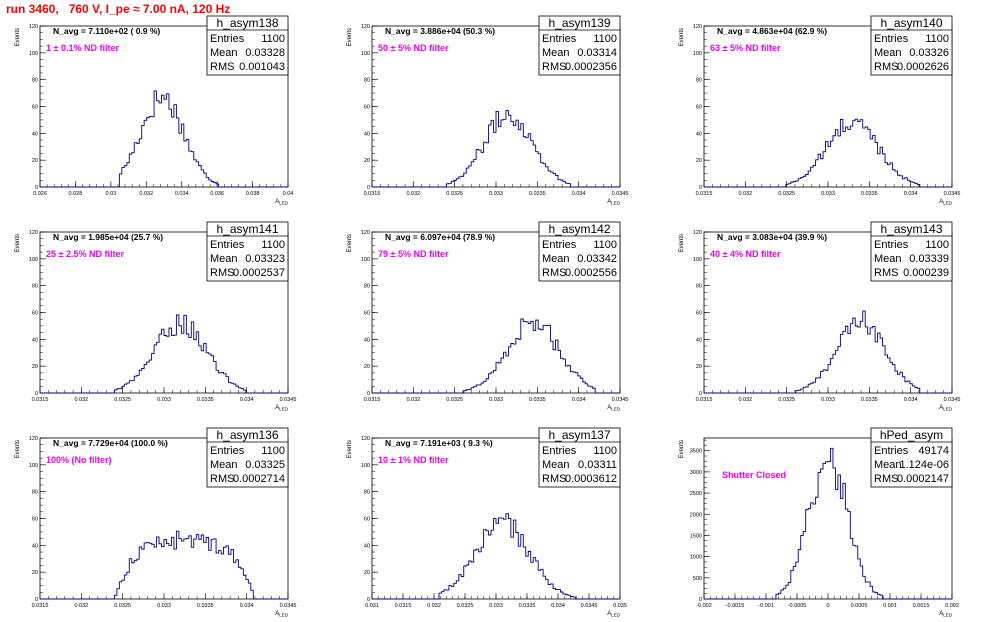  Describe the element at coordinates (579, 229) in the screenshot. I see `stats-title: h_asym142` at that location.